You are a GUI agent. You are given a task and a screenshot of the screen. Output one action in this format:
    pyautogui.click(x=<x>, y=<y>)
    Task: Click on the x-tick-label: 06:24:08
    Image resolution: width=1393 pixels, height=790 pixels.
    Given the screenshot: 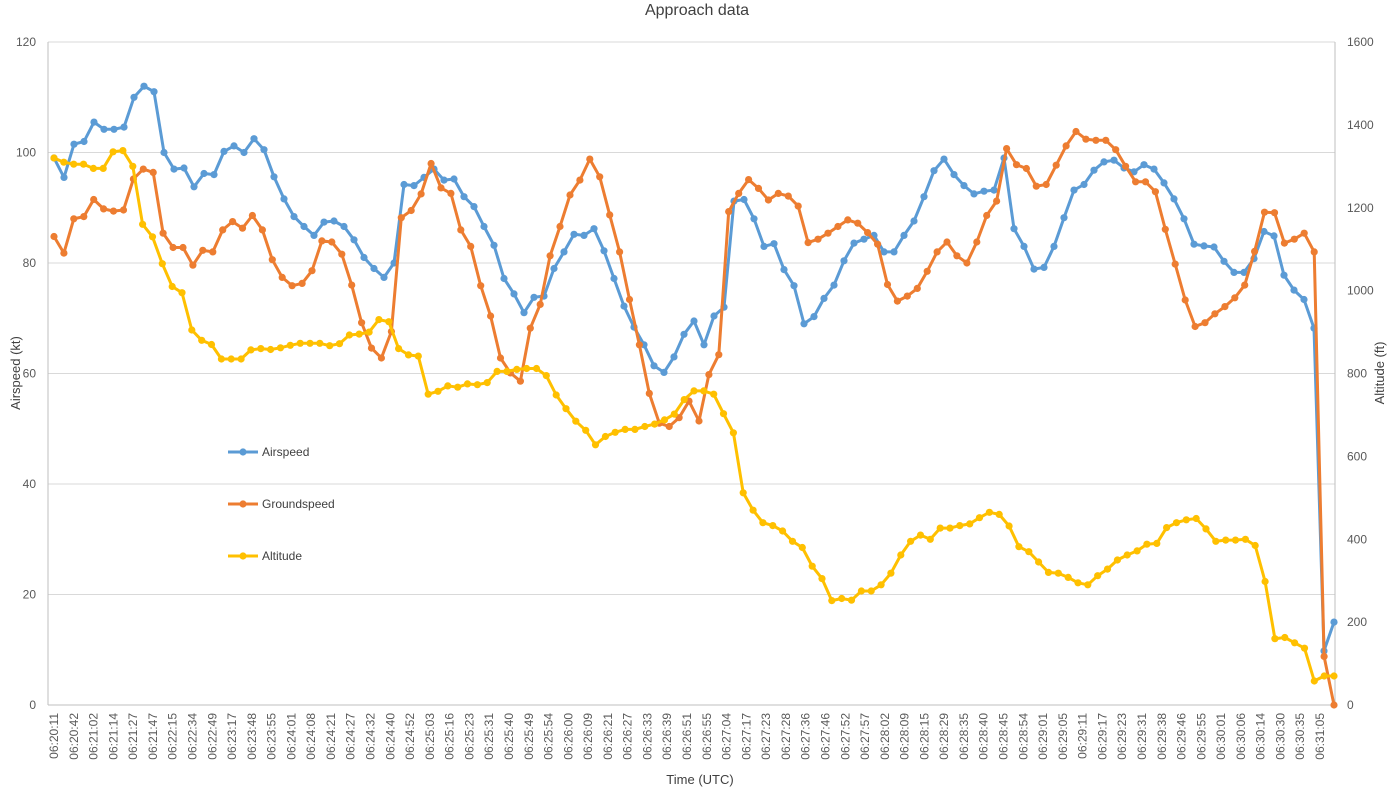 What is the action you would take?
    pyautogui.click(x=311, y=736)
    